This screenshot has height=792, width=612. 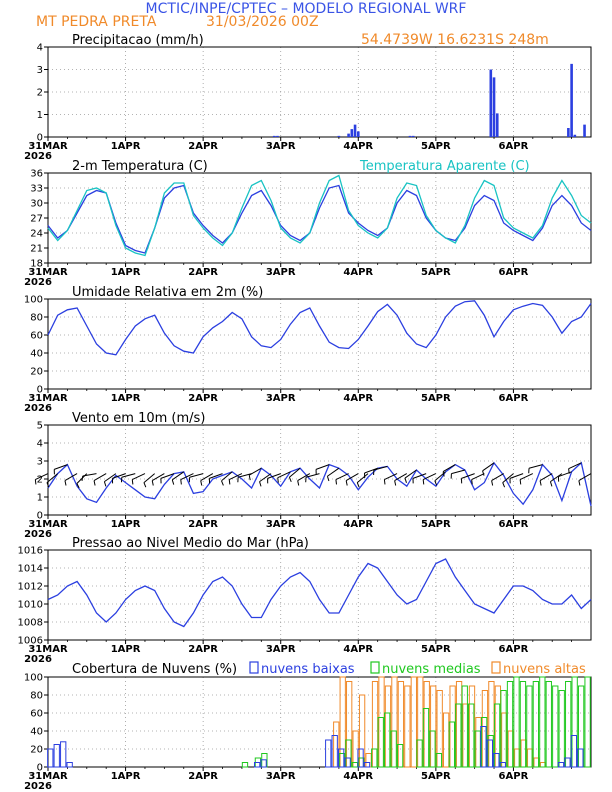 What do you see at coordinates (30, 551) in the screenshot?
I see `y-tick-label: 1016` at bounding box center [30, 551].